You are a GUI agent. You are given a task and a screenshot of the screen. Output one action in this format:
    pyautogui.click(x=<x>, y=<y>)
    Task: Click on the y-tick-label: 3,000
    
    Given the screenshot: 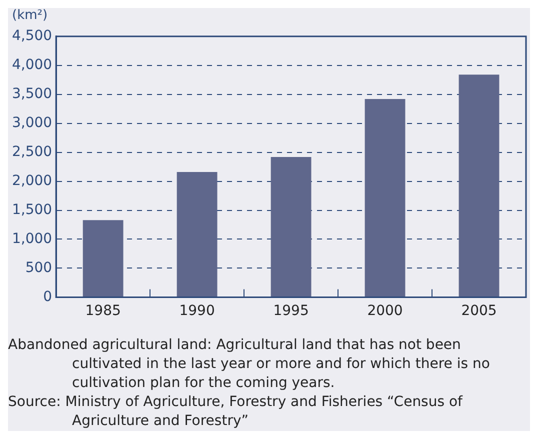 What is the action you would take?
    pyautogui.click(x=32, y=122)
    